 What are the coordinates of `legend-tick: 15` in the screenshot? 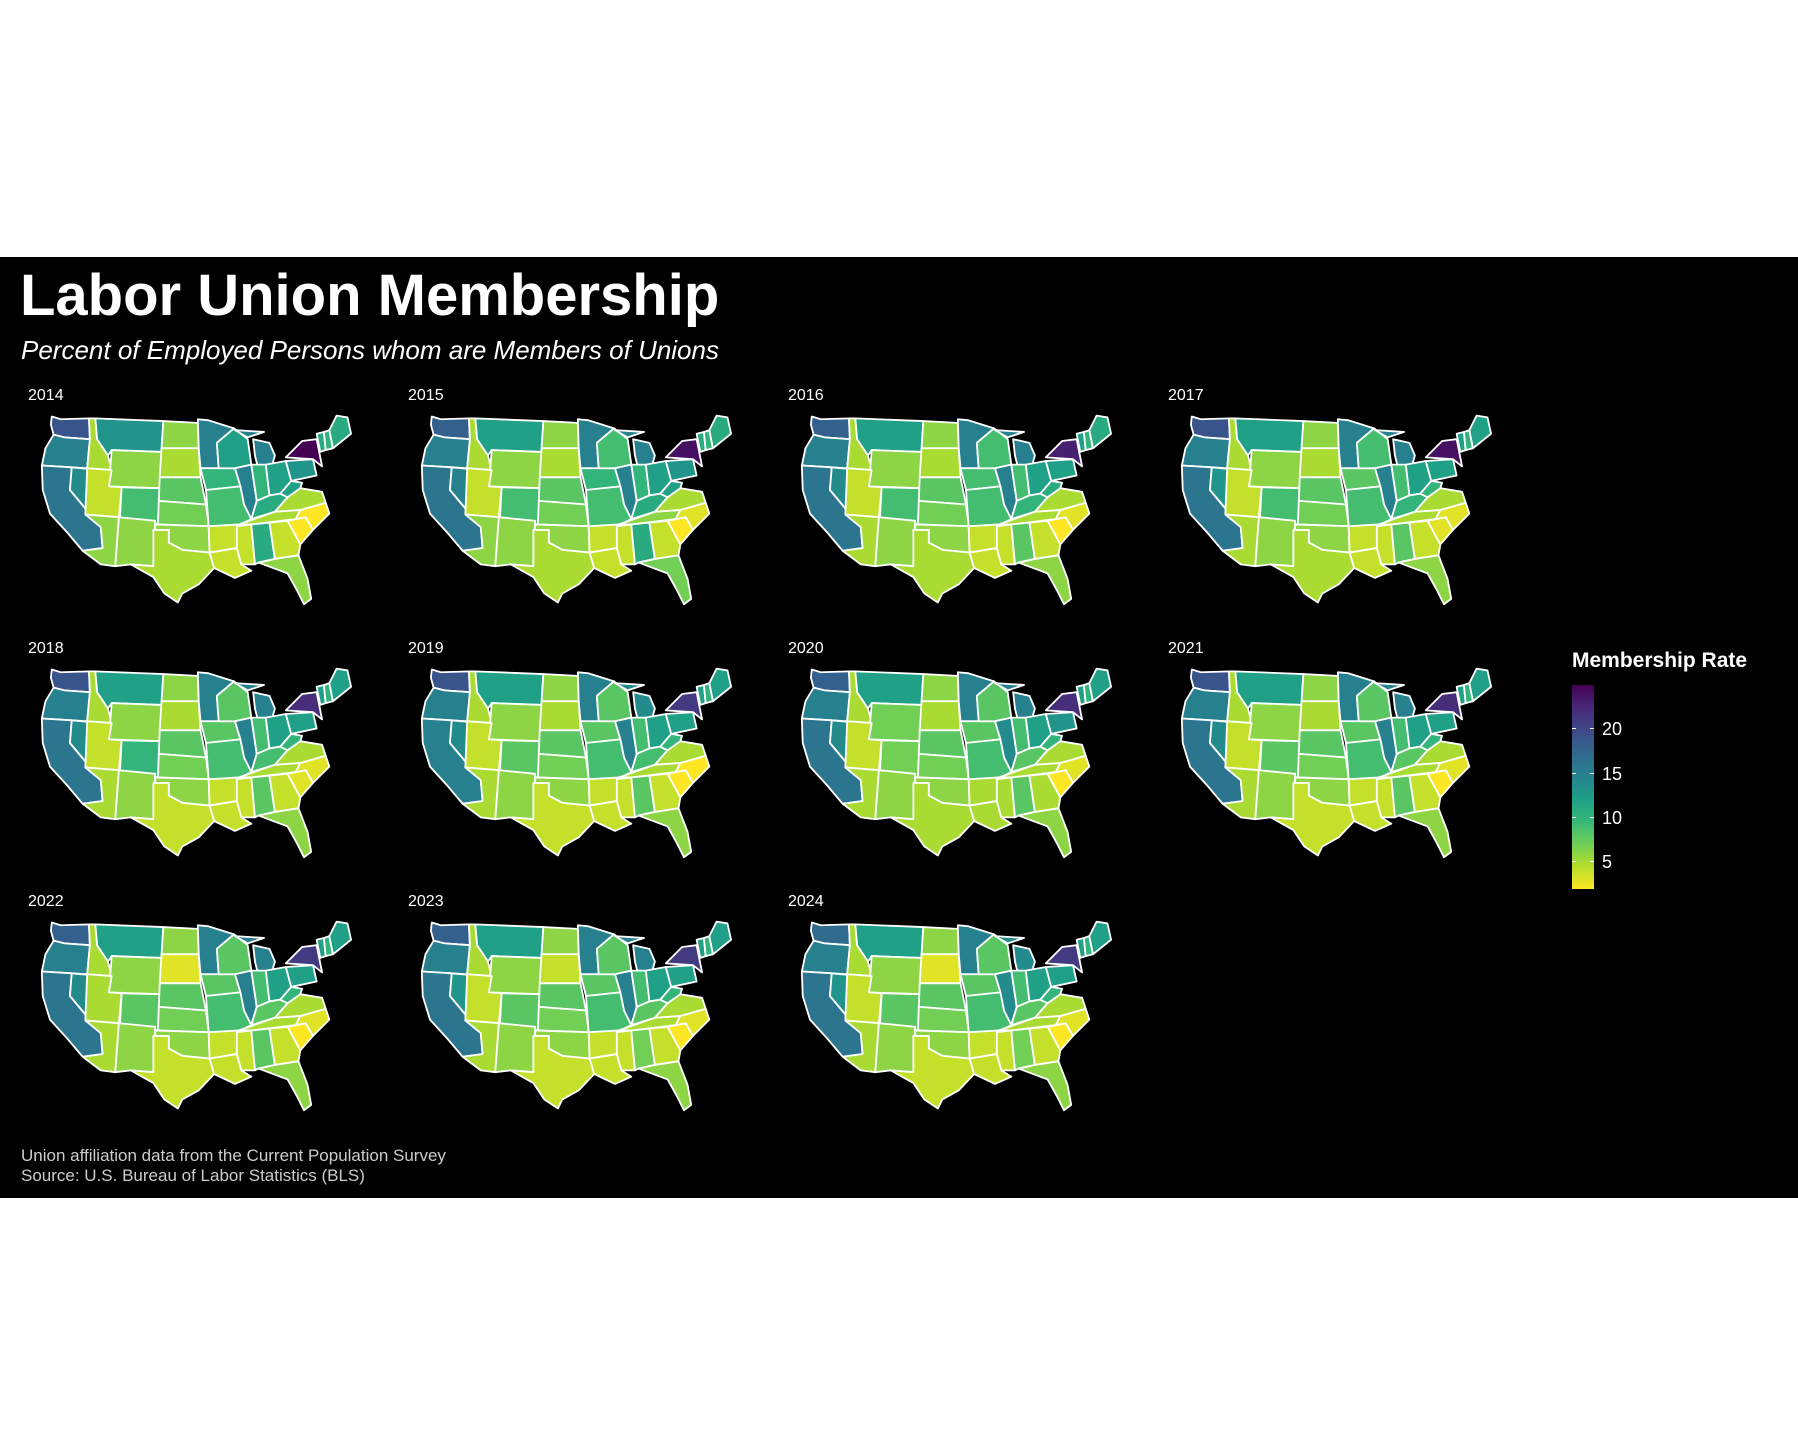 It's located at (1607, 774).